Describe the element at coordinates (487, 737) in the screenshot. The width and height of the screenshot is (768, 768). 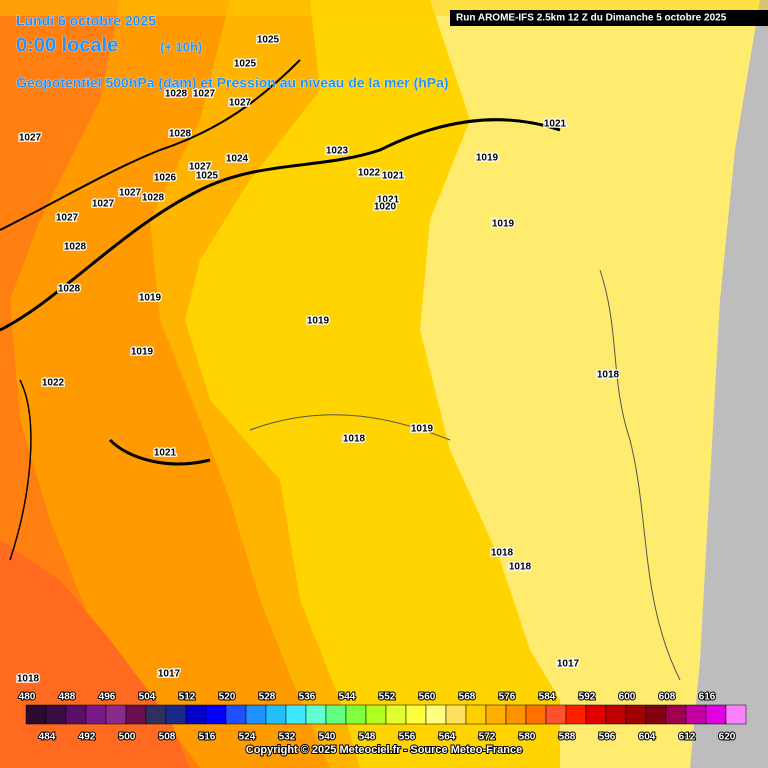
I see `colorbar-label: 572` at that location.